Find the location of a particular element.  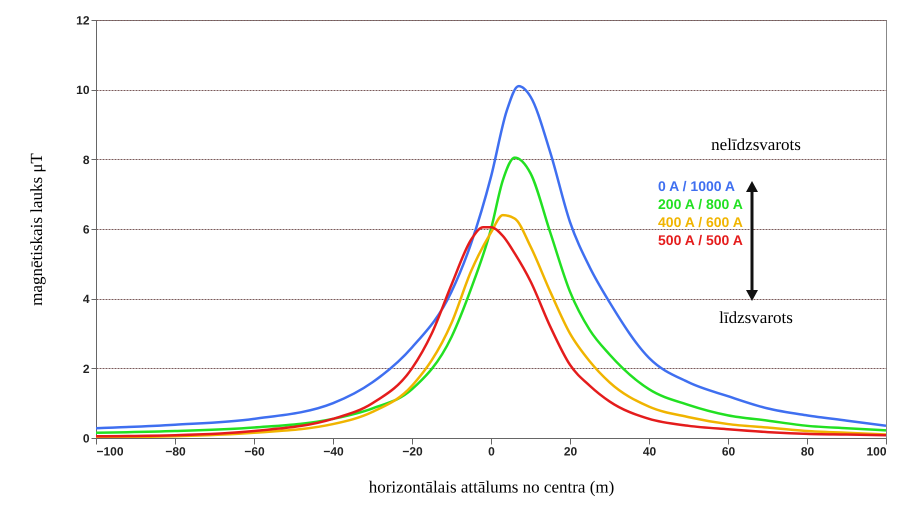

x-tick-label: 100 is located at coordinates (876, 451).